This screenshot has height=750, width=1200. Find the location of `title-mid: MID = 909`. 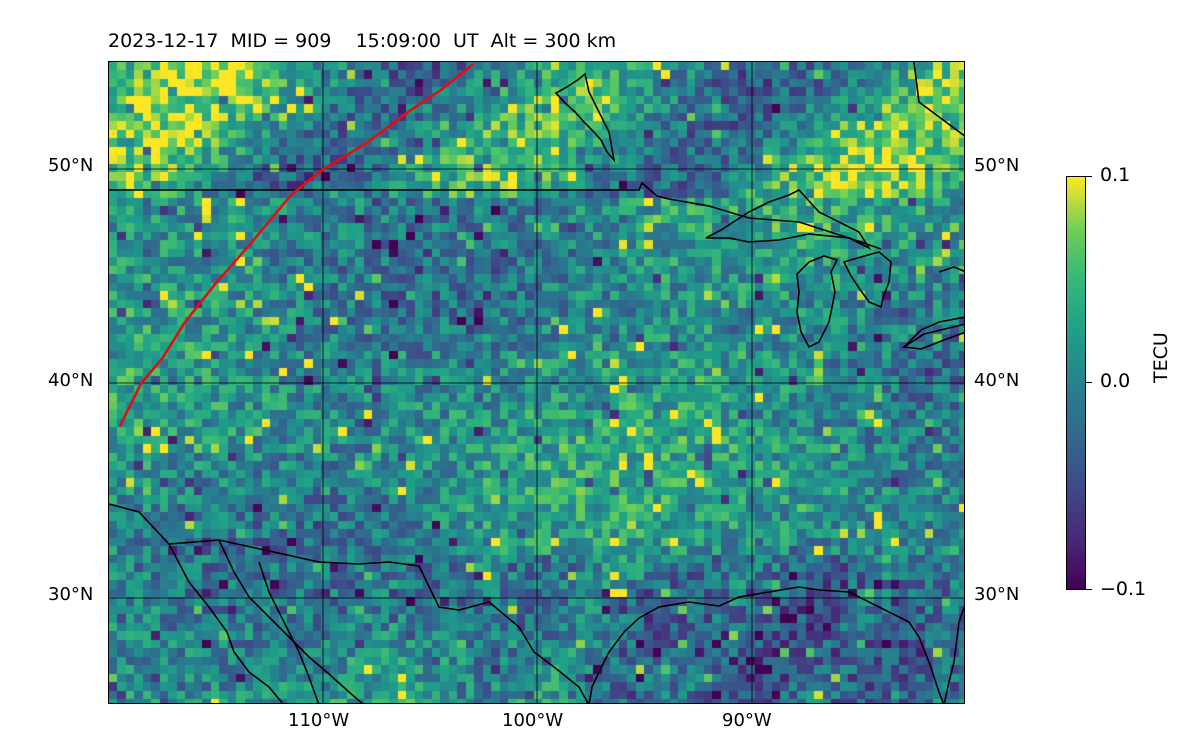

title-mid: MID = 909 is located at coordinates (281, 41).